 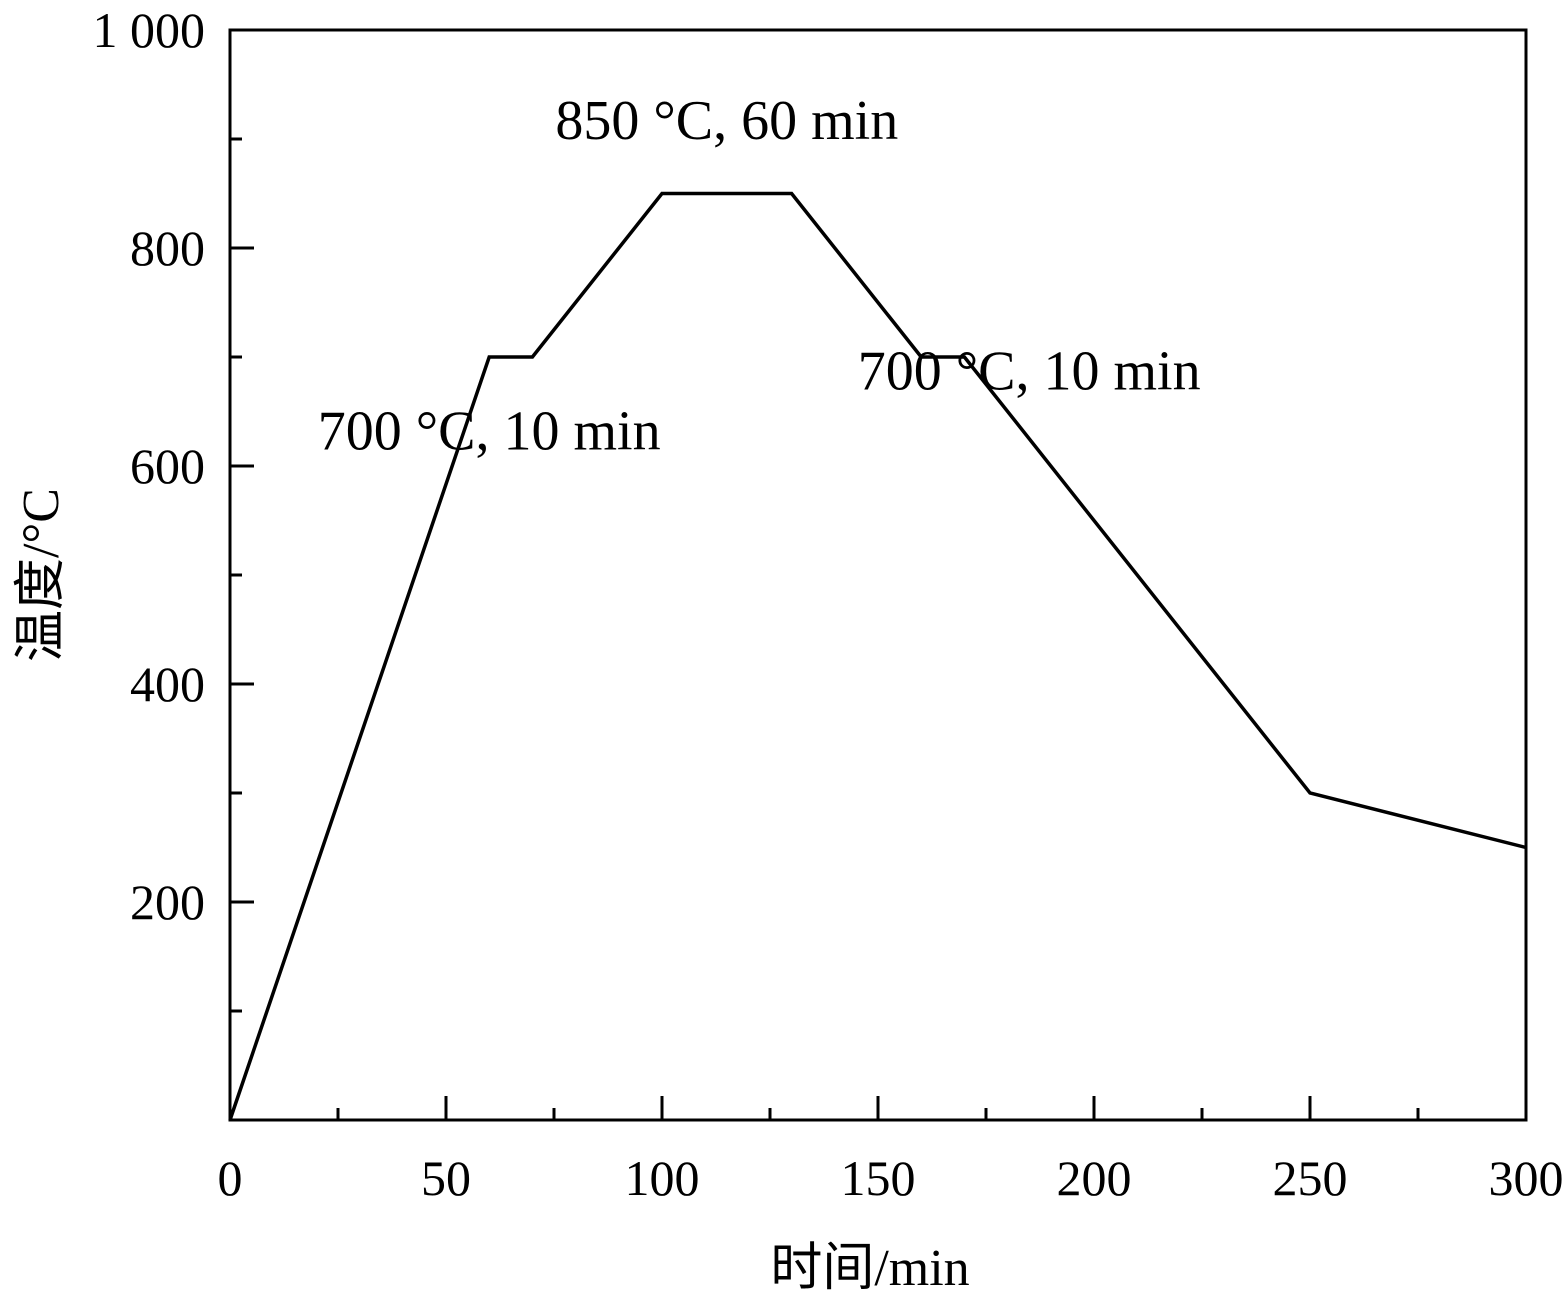 What do you see at coordinates (167, 248) in the screenshot?
I see `y-tick-label: 800` at bounding box center [167, 248].